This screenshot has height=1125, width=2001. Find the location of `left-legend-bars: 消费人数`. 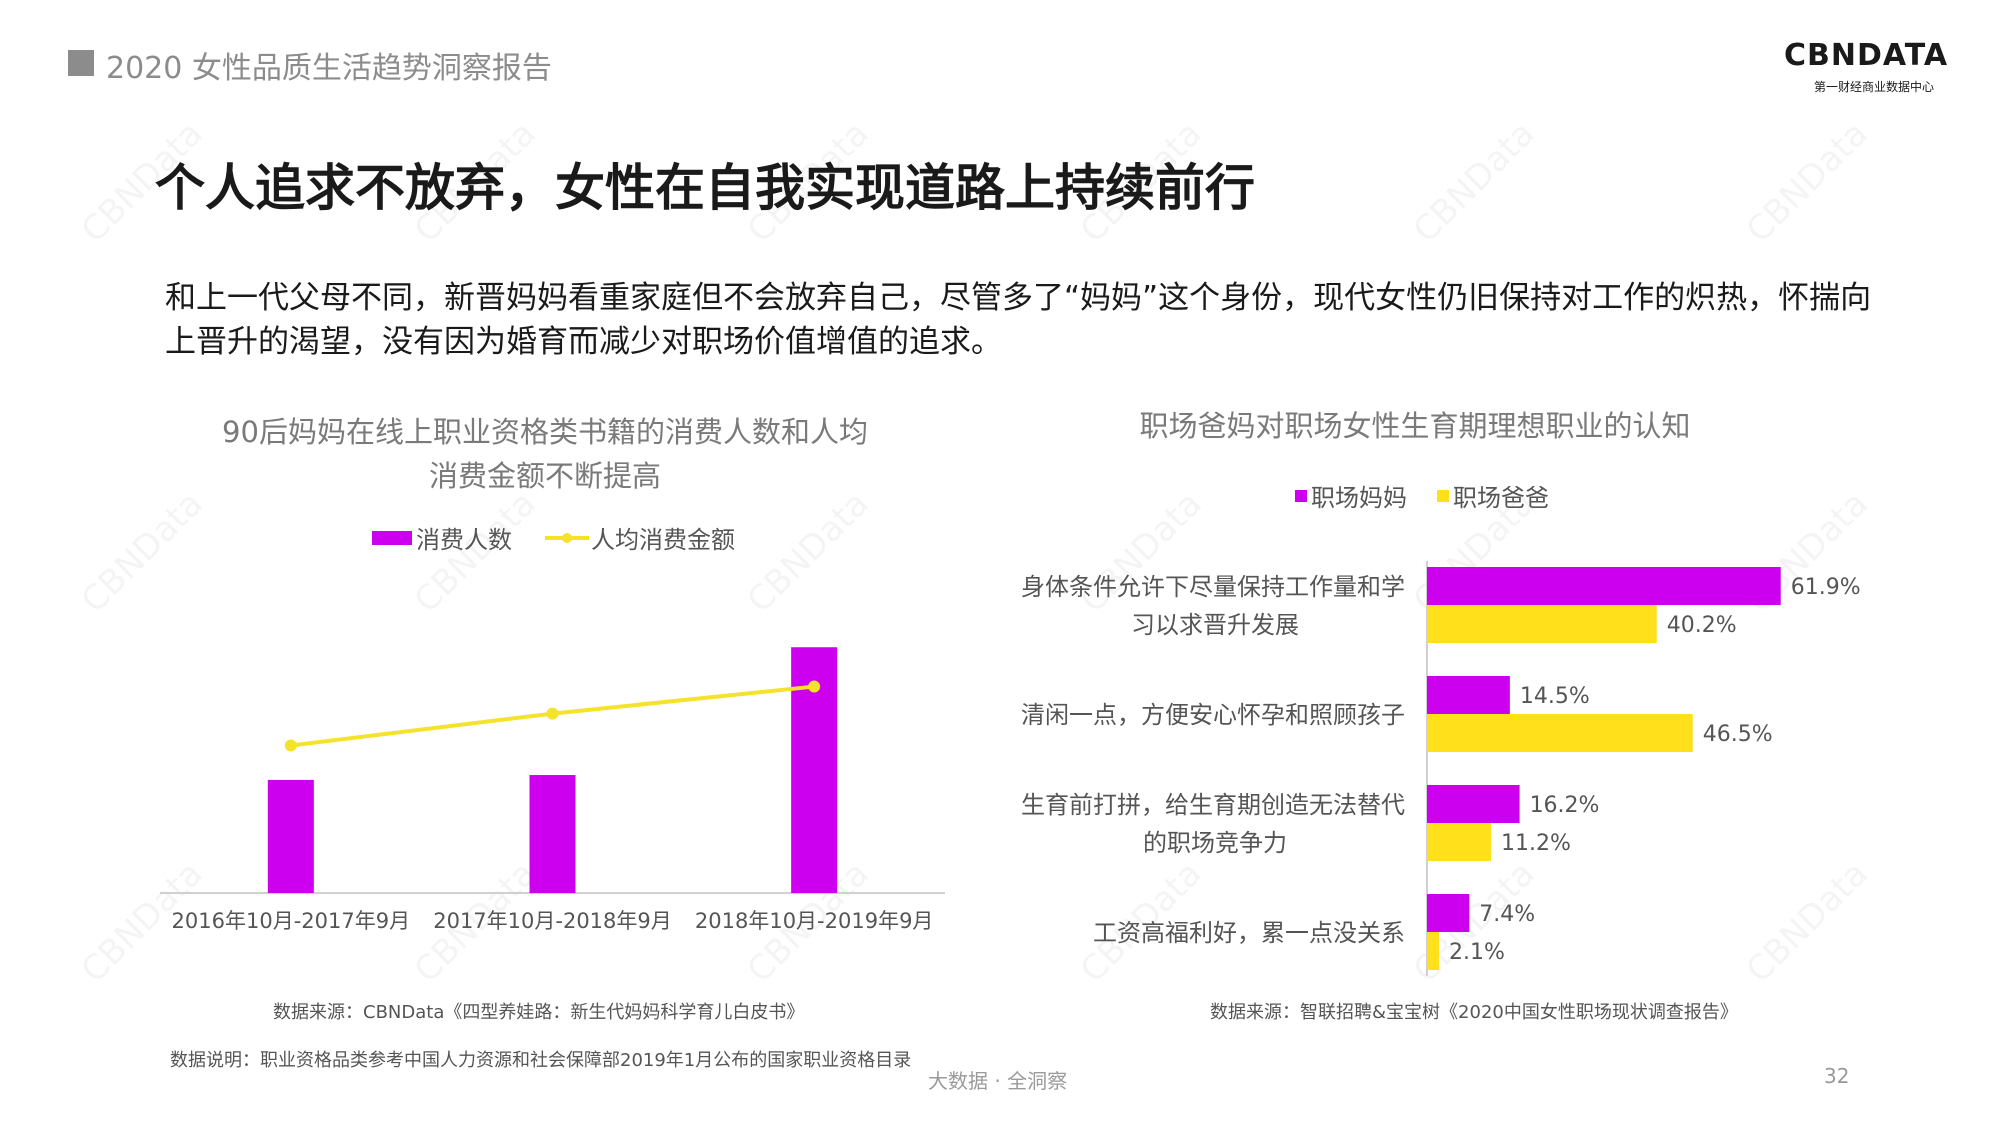

left-legend-bars: 消费人数 is located at coordinates (442, 537).